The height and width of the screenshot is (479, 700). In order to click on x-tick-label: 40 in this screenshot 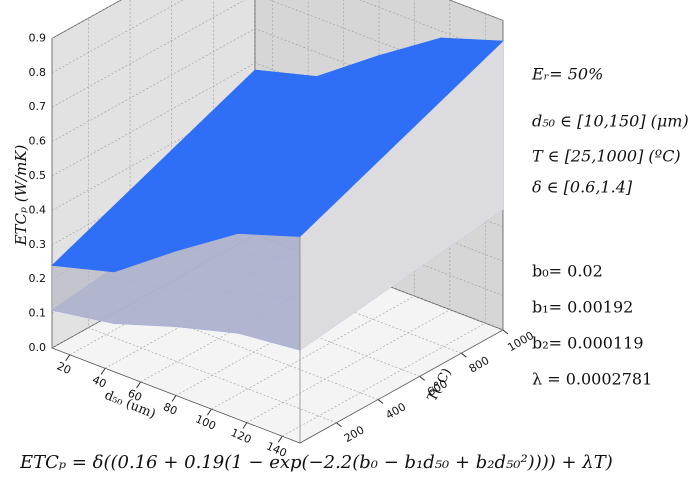, I will do `click(99, 382)`.